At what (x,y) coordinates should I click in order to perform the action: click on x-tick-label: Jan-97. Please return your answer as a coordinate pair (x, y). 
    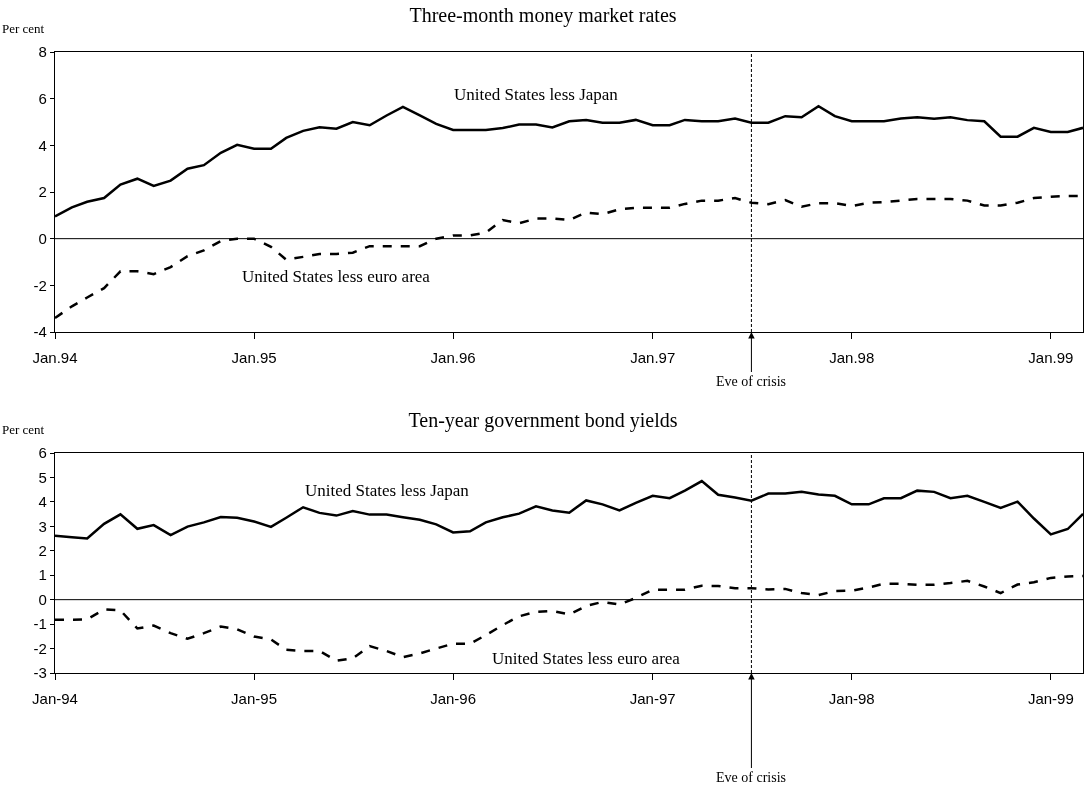
    Looking at the image, I should click on (652, 699).